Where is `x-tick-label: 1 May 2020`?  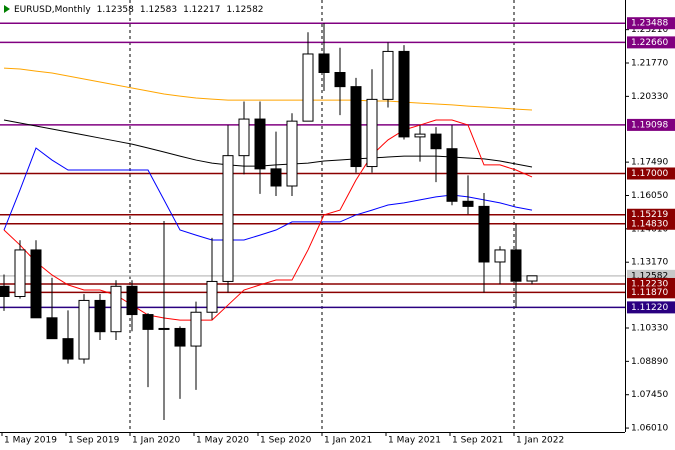 x-tick-label: 1 May 2020 is located at coordinates (222, 441).